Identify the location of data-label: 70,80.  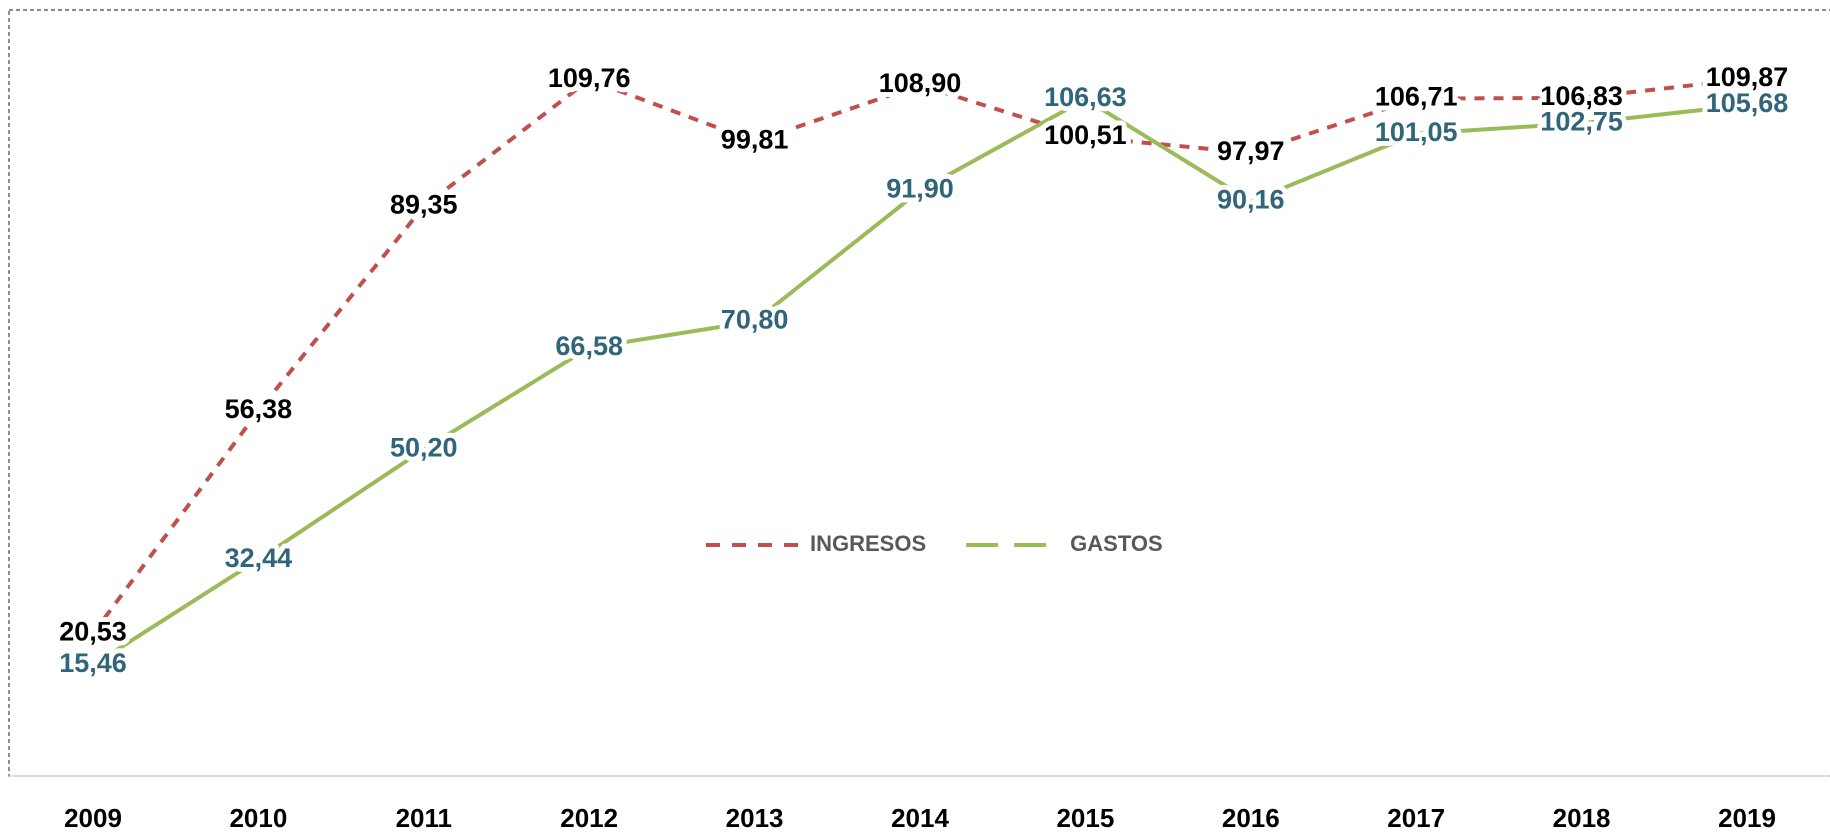
(755, 320).